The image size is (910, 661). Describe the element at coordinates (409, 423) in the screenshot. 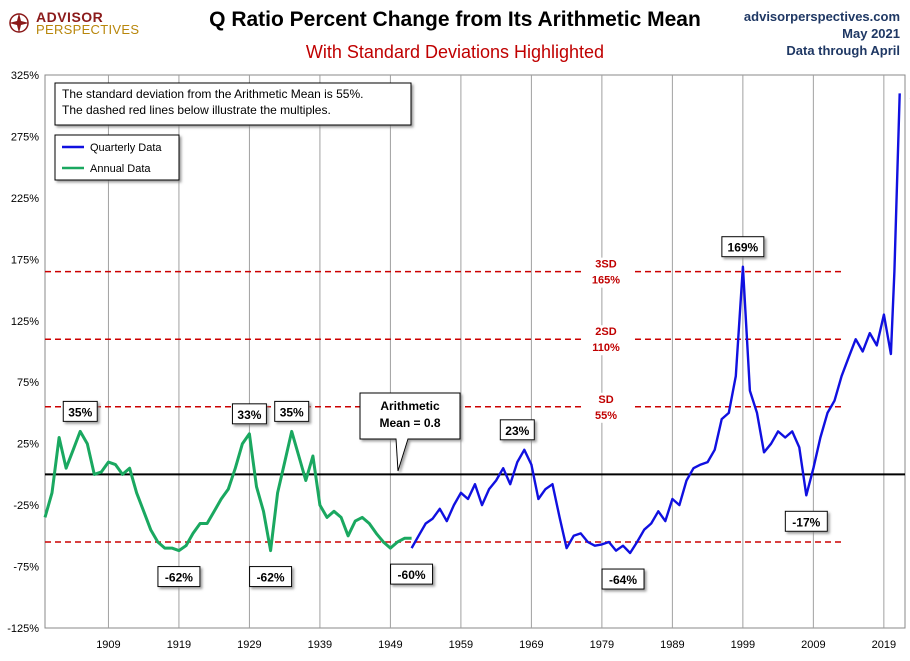

I see `mean-callout-text: Mean = 0.8` at that location.